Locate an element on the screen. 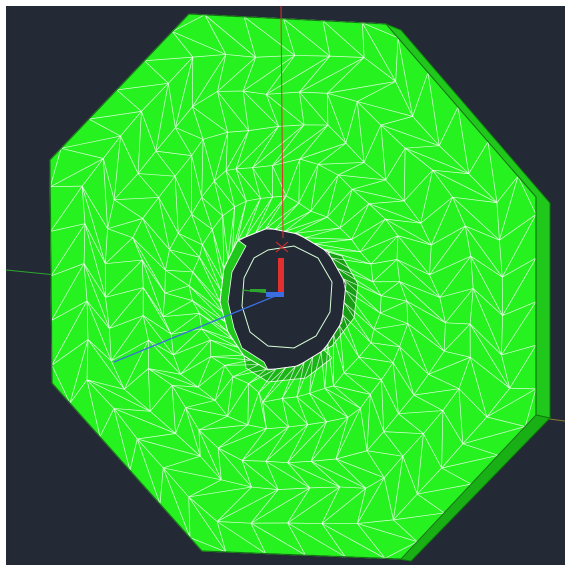 Image resolution: width=571 pixels, height=571 pixels. ucs-icon is located at coordinates (201, 302).